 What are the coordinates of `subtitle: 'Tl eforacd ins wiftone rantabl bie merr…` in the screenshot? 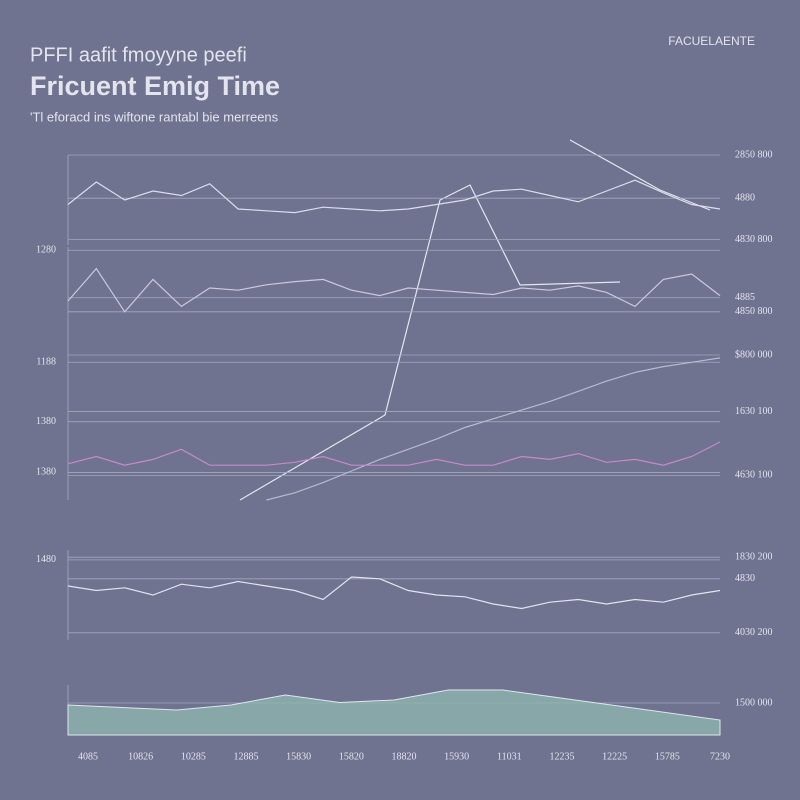 It's located at (154, 116).